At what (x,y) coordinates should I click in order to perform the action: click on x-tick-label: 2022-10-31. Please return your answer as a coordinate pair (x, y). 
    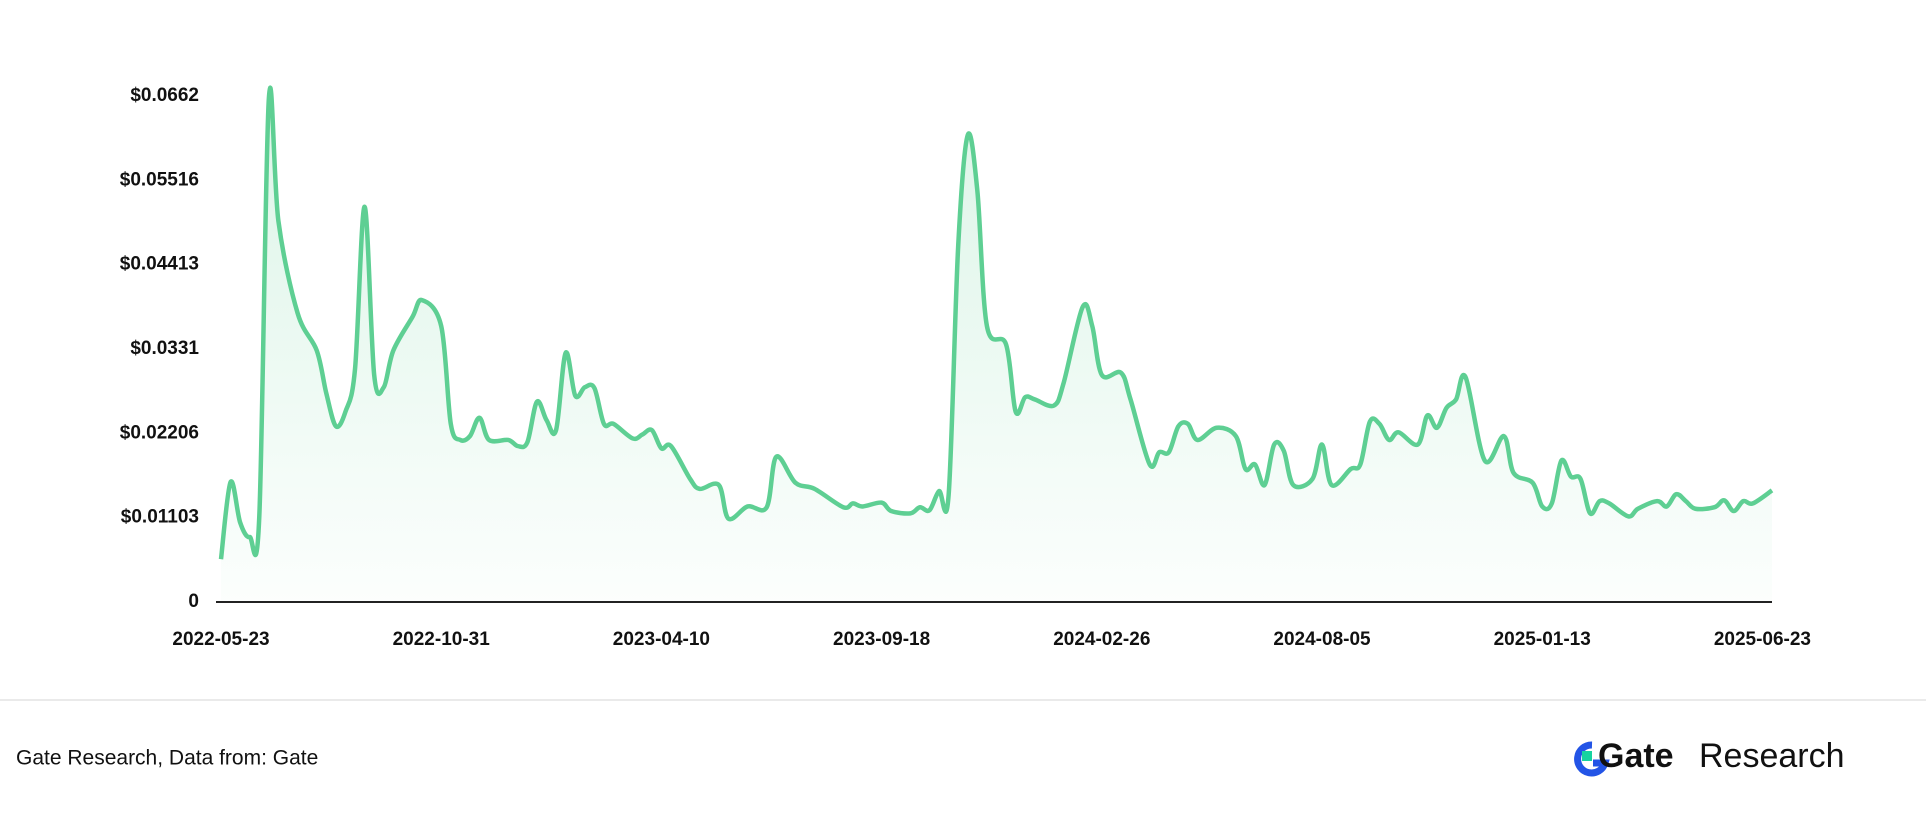
    Looking at the image, I should click on (442, 639).